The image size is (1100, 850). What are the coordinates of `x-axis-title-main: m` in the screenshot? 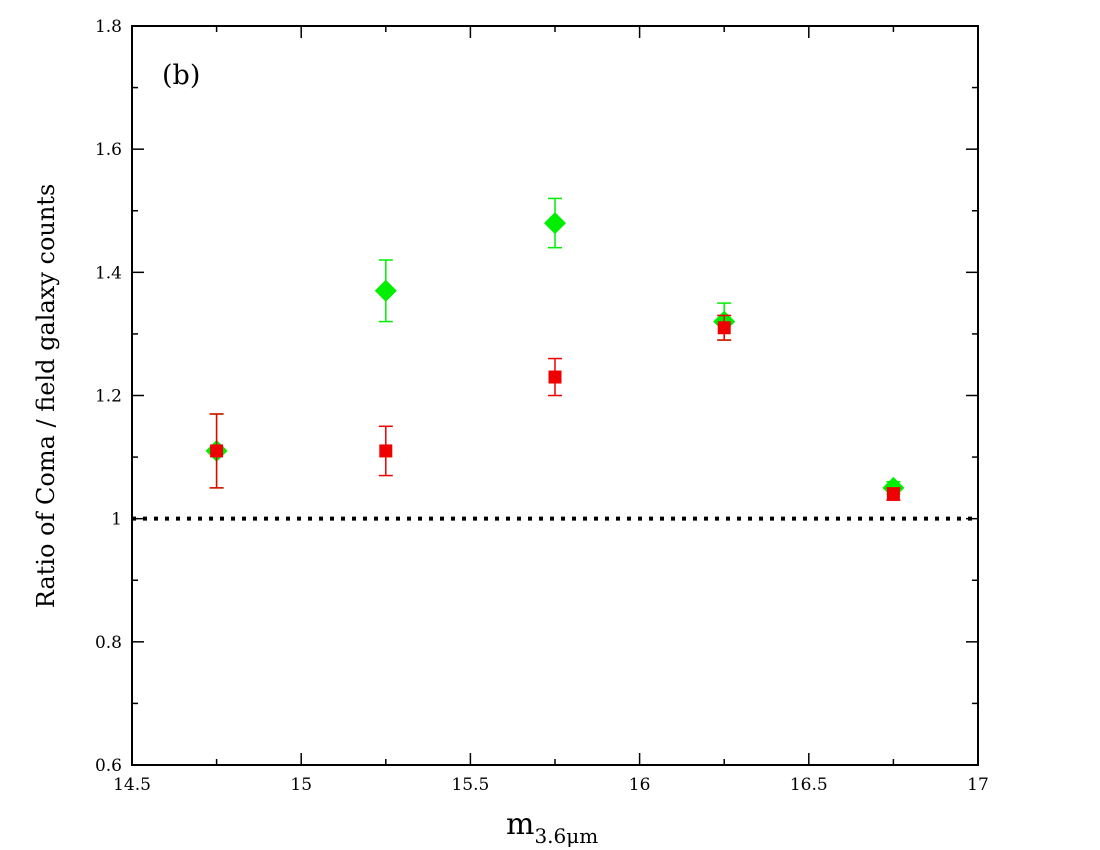 It's located at (520, 824).